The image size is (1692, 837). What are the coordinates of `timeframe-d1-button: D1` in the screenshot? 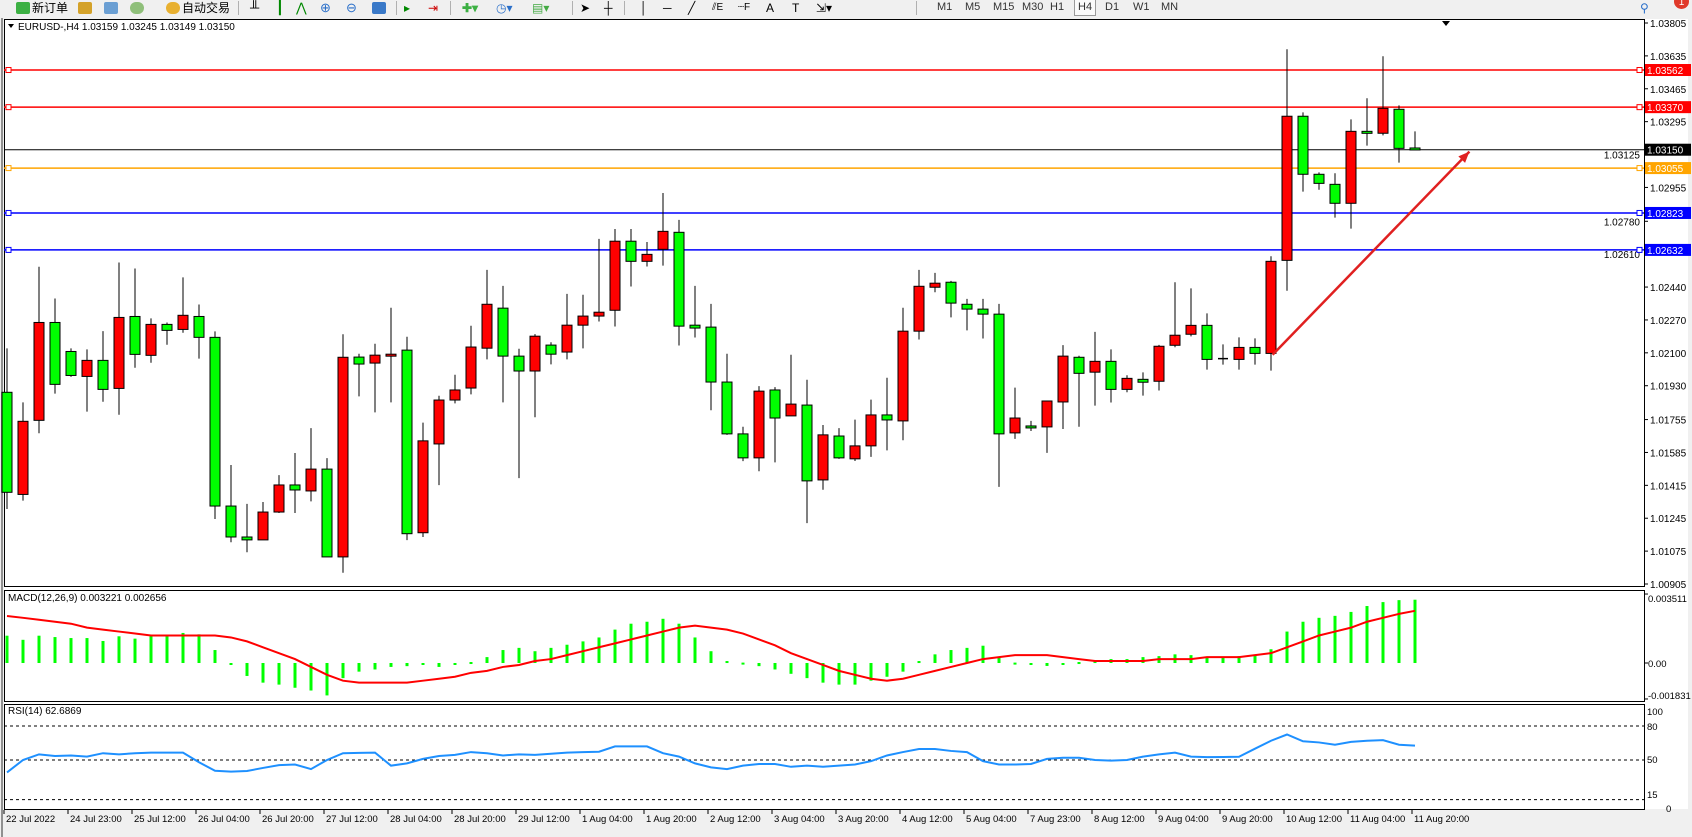 It's located at (1112, 7).